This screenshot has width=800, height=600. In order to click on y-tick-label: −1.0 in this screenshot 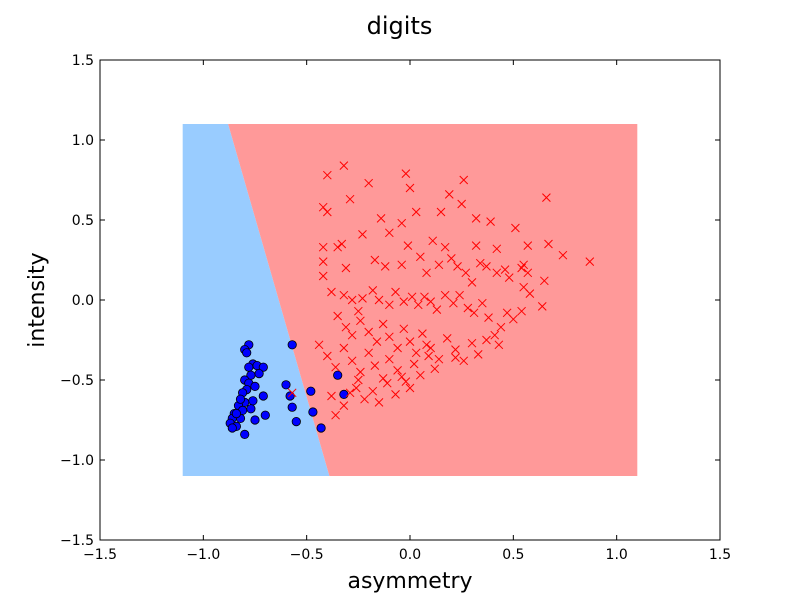, I will do `click(77, 461)`.